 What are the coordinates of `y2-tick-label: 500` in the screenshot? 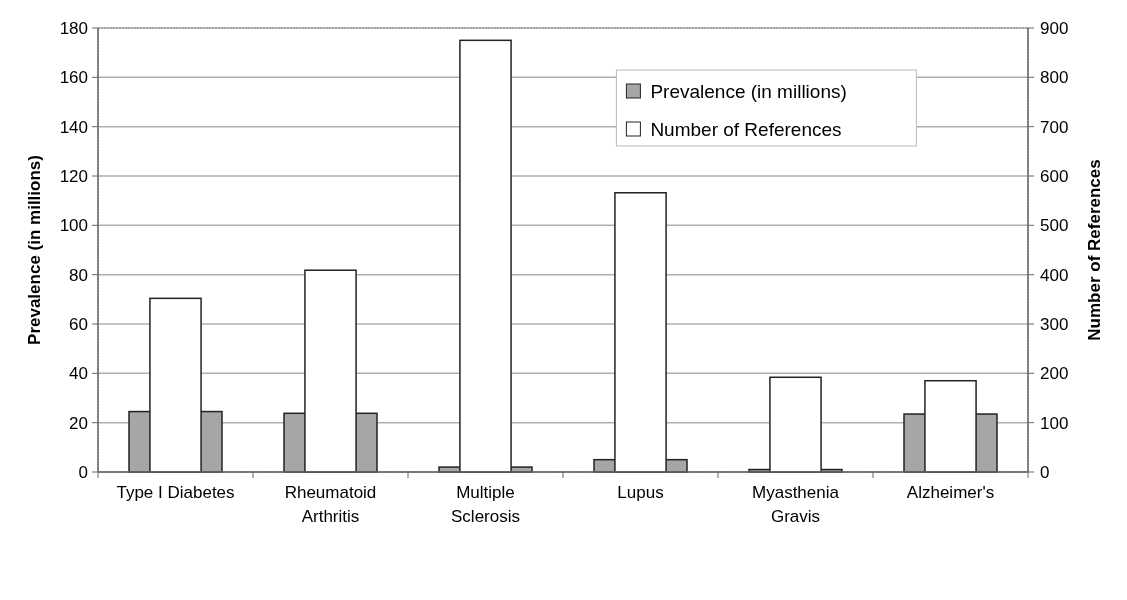 It's located at (1054, 226).